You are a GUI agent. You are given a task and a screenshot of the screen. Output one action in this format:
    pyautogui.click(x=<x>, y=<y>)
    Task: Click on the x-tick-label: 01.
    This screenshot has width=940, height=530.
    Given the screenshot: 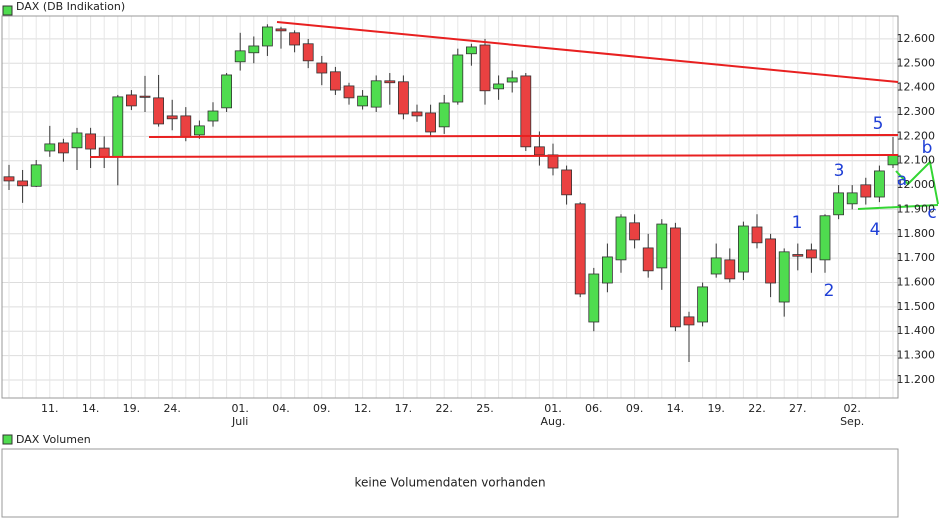 What is the action you would take?
    pyautogui.click(x=240, y=408)
    